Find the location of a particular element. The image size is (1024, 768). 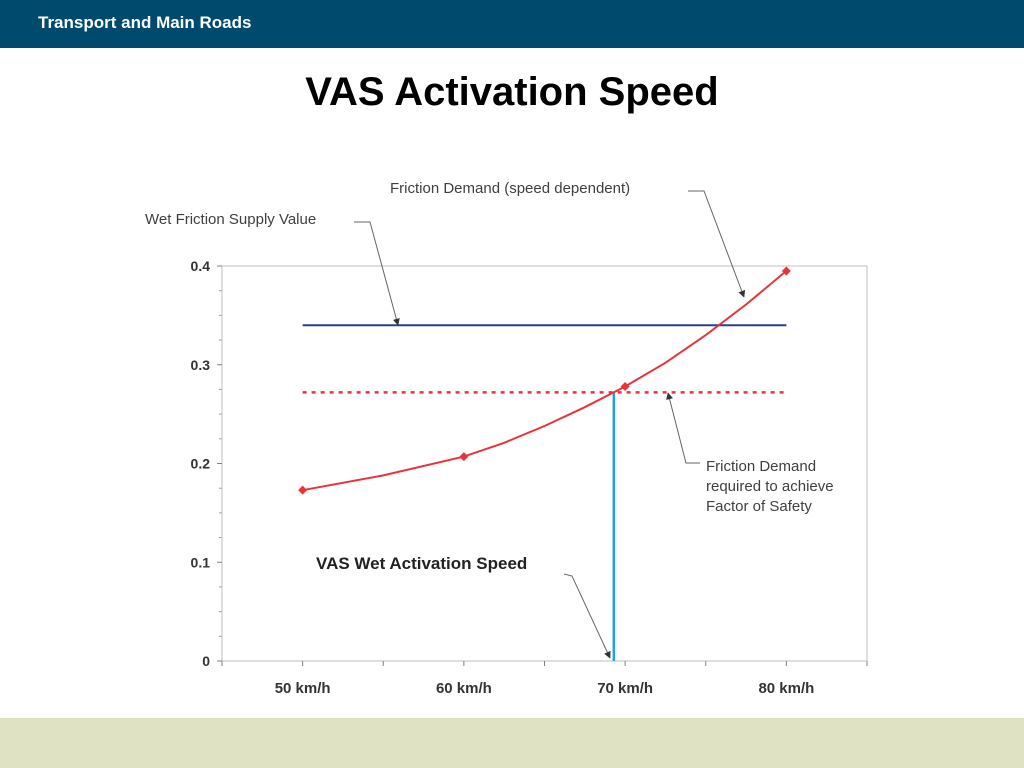

arrow-safety is located at coordinates (683, 428).